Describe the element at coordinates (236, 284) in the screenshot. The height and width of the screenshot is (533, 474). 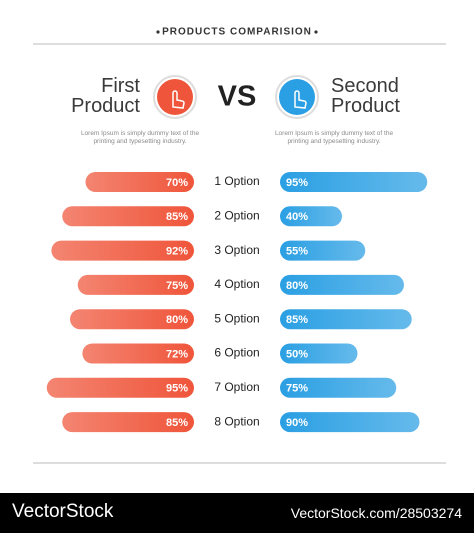
I see `category-label: 4 Option` at that location.